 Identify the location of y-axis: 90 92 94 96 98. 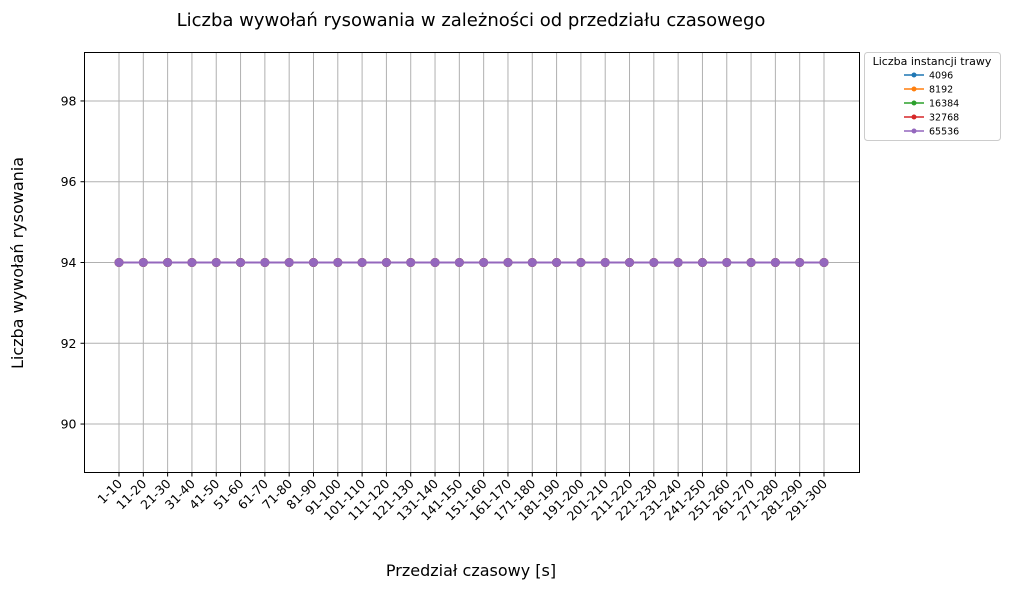
(73, 262).